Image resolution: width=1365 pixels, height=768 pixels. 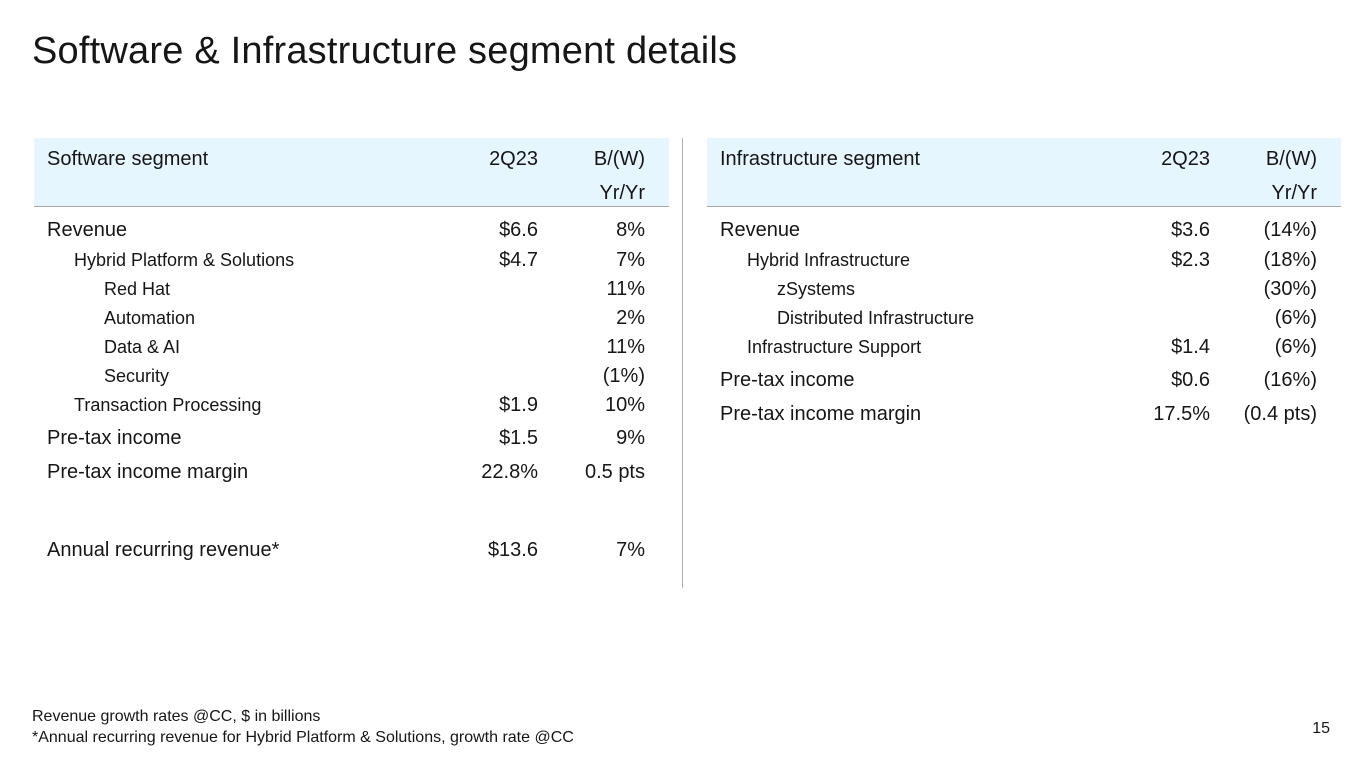 What do you see at coordinates (1291, 176) in the screenshot?
I see `infrastructure-header-growth: B/(W) Yr/Yr` at bounding box center [1291, 176].